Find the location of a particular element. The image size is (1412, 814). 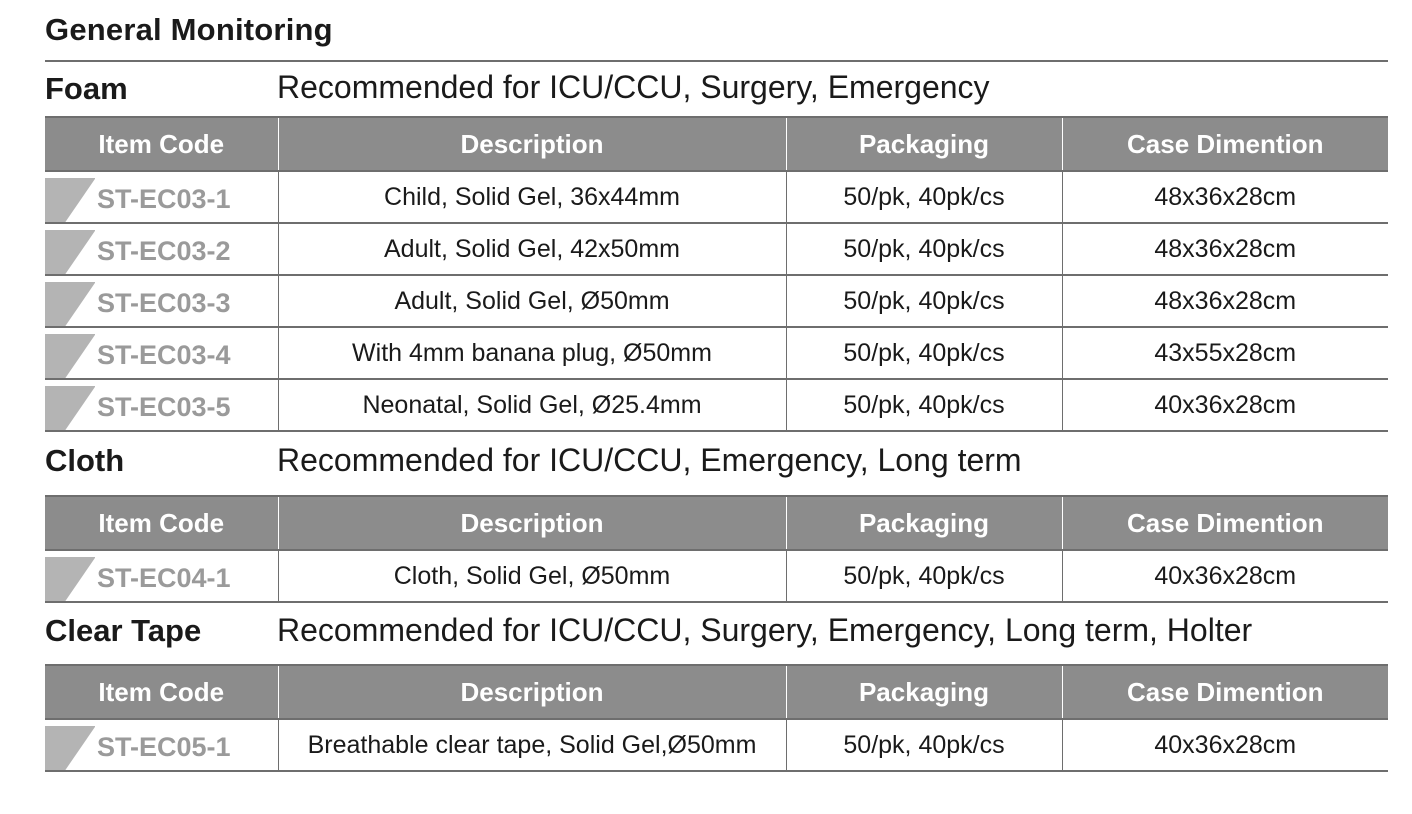

item-code: ST-EC03-4 is located at coordinates (164, 355).